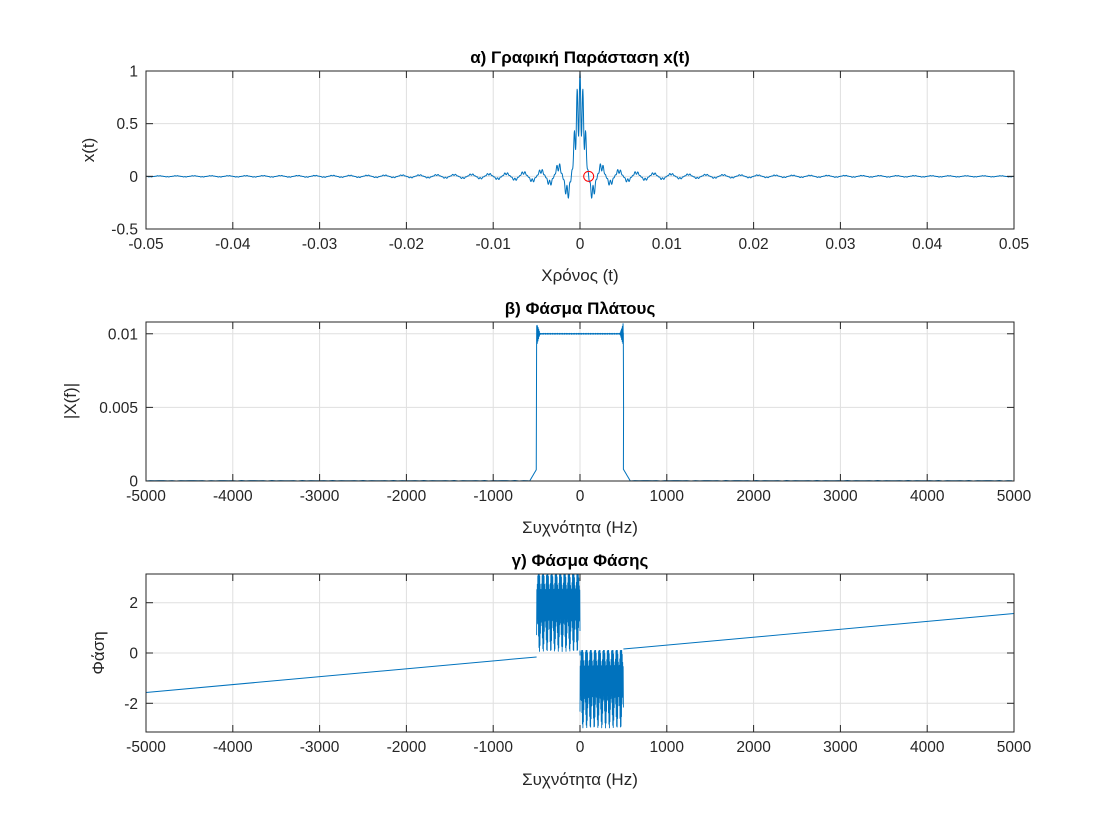 This screenshot has height=840, width=1120. Describe the element at coordinates (754, 244) in the screenshot. I see `time-x-tick-label-7: 0.02` at that location.